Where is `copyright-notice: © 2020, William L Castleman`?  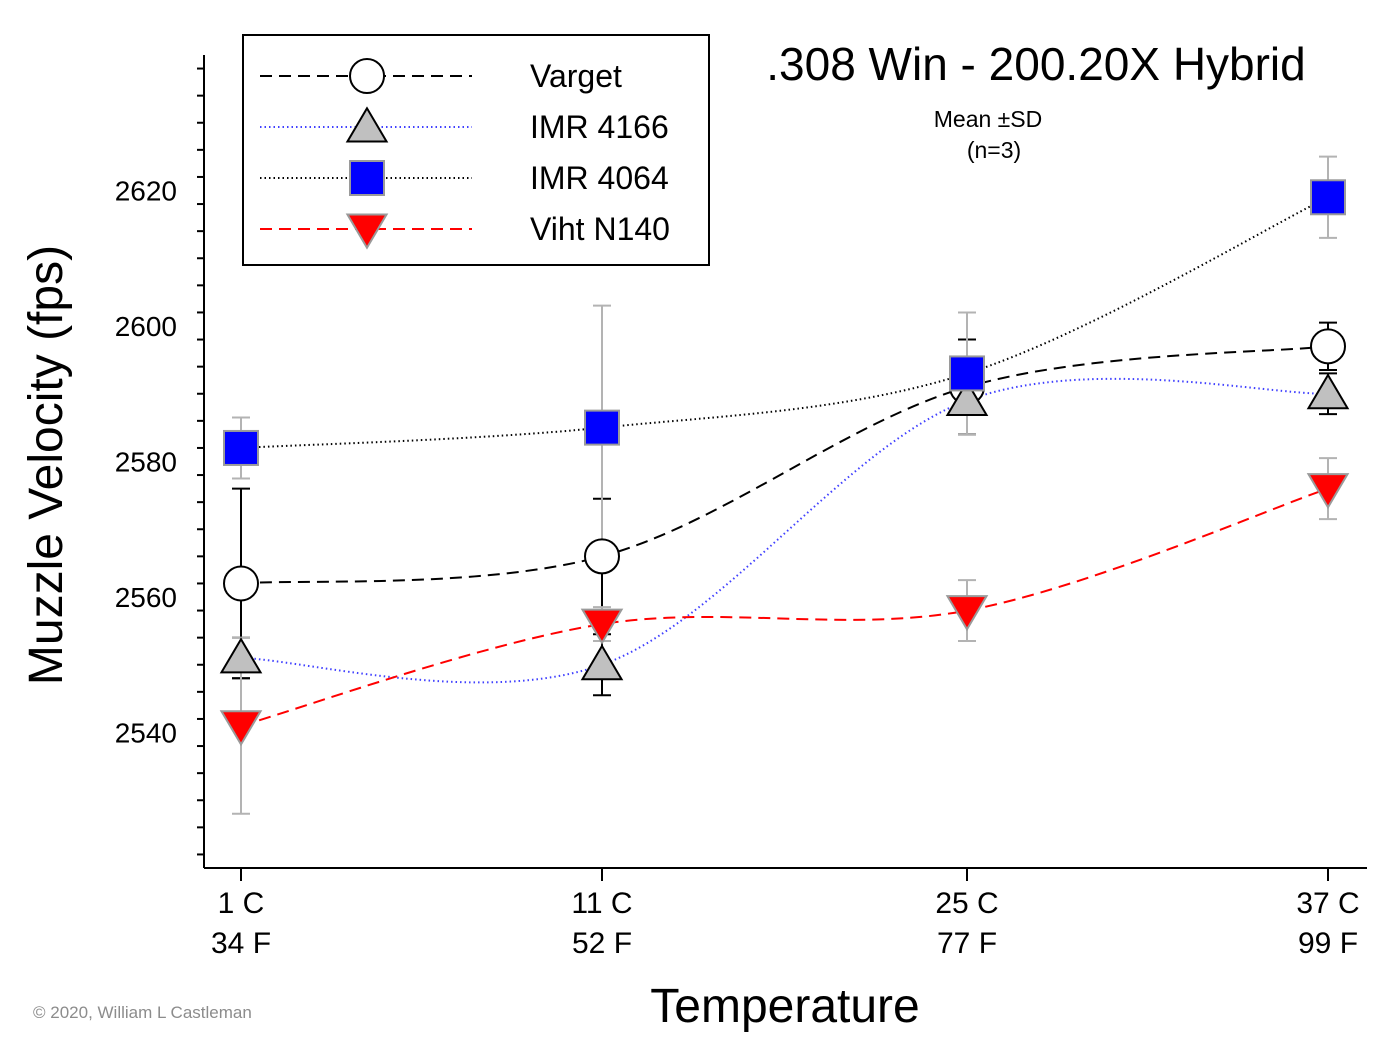 copyright-notice: © 2020, William L Castleman is located at coordinates (142, 1012).